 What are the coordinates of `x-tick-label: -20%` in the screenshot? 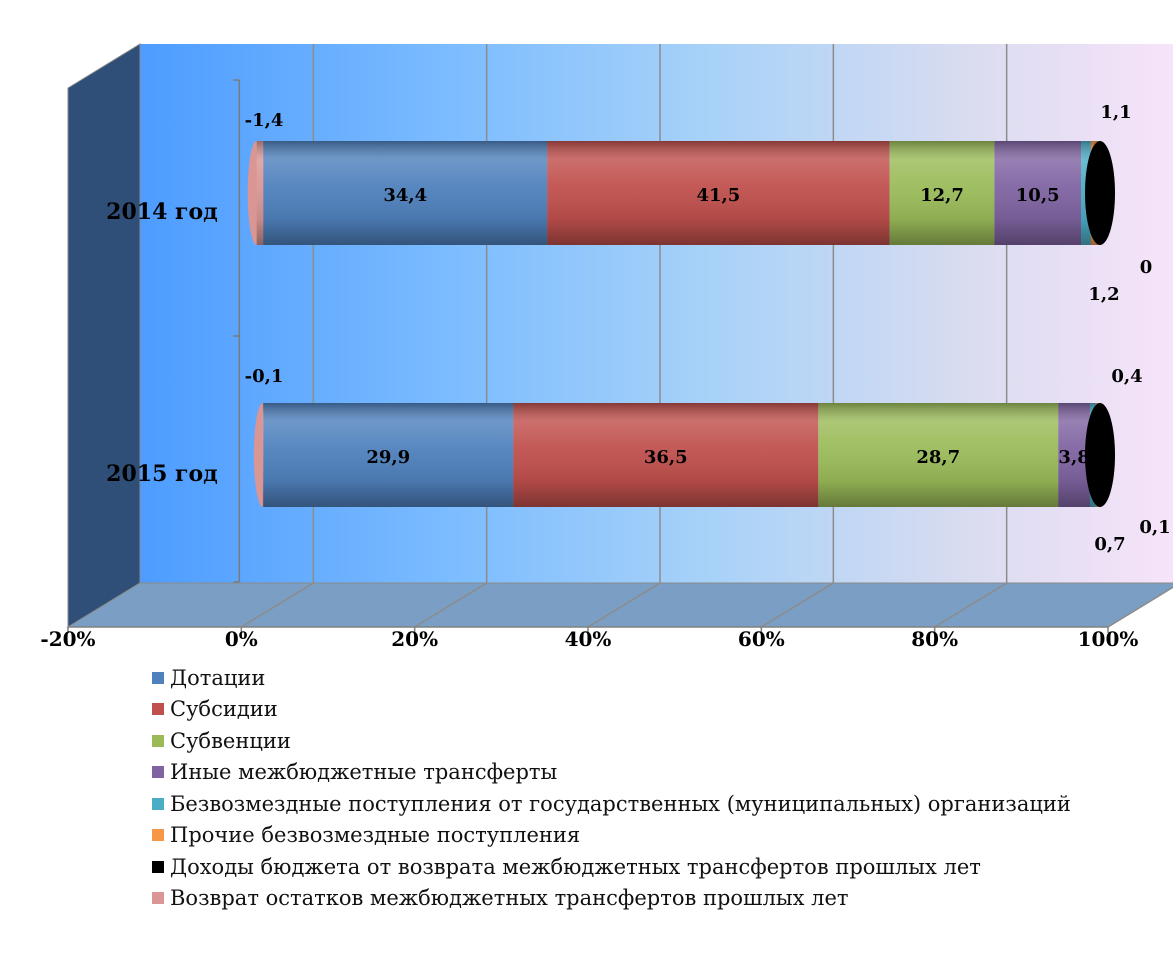 It's located at (67, 639).